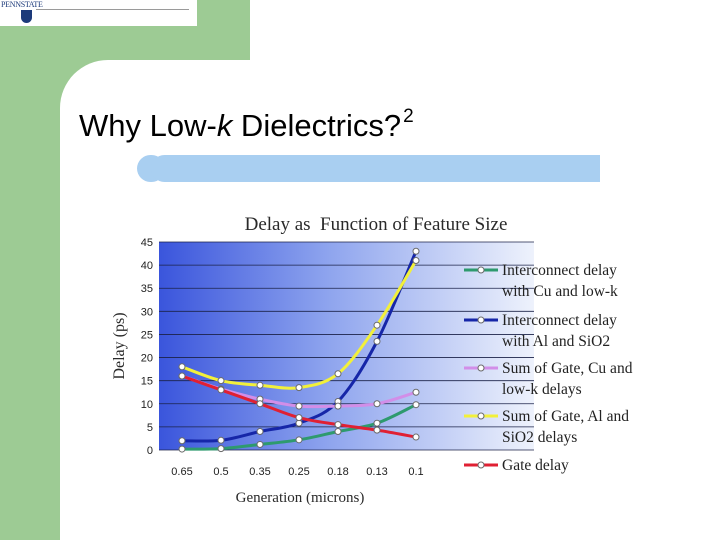 The width and height of the screenshot is (720, 540). What do you see at coordinates (556, 341) in the screenshot?
I see `legend-label: with Al and SiO2` at bounding box center [556, 341].